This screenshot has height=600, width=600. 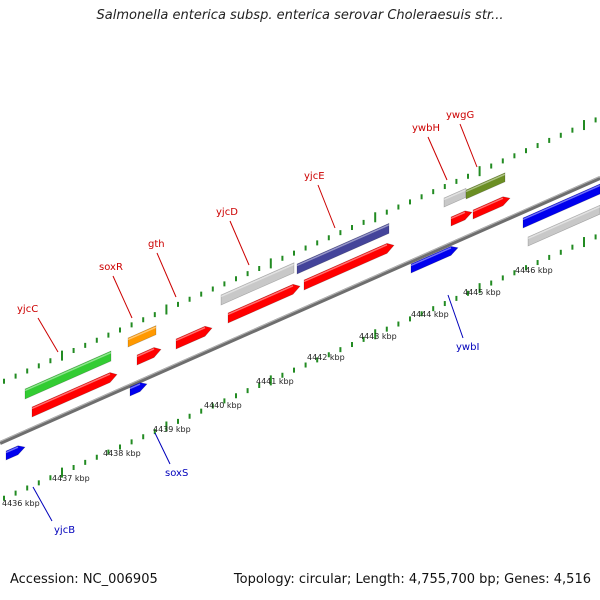 I want to click on yjcE-cds-block, so click(x=343, y=248).